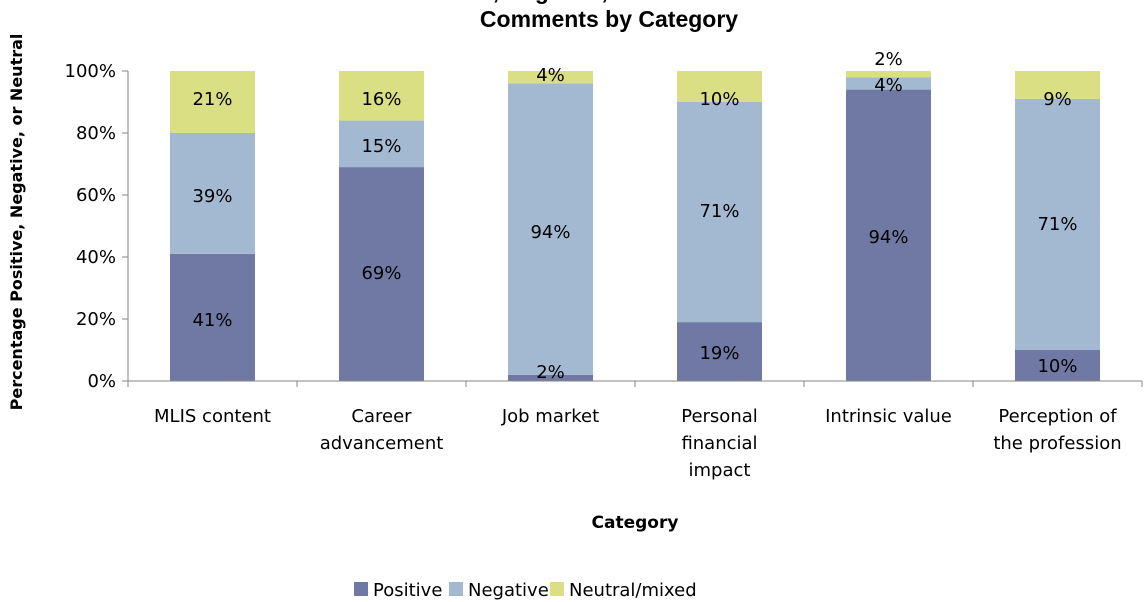  I want to click on x-tick-label: Job market, so click(550, 416).